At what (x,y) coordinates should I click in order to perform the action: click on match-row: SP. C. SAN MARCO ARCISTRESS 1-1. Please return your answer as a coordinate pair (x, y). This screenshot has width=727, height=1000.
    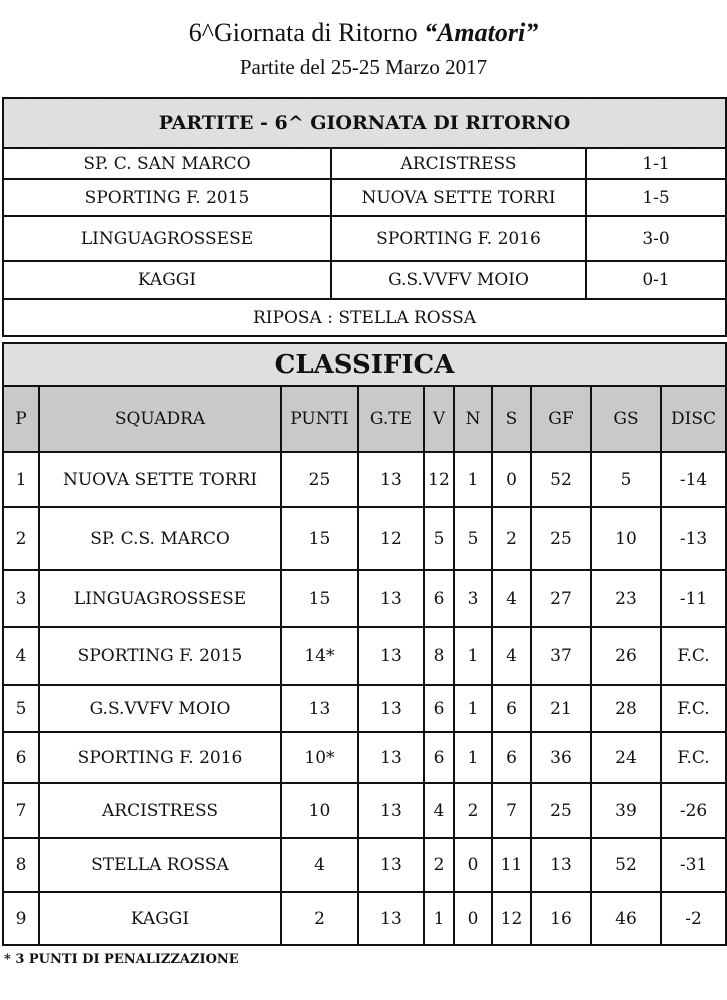
    Looking at the image, I should click on (364, 163).